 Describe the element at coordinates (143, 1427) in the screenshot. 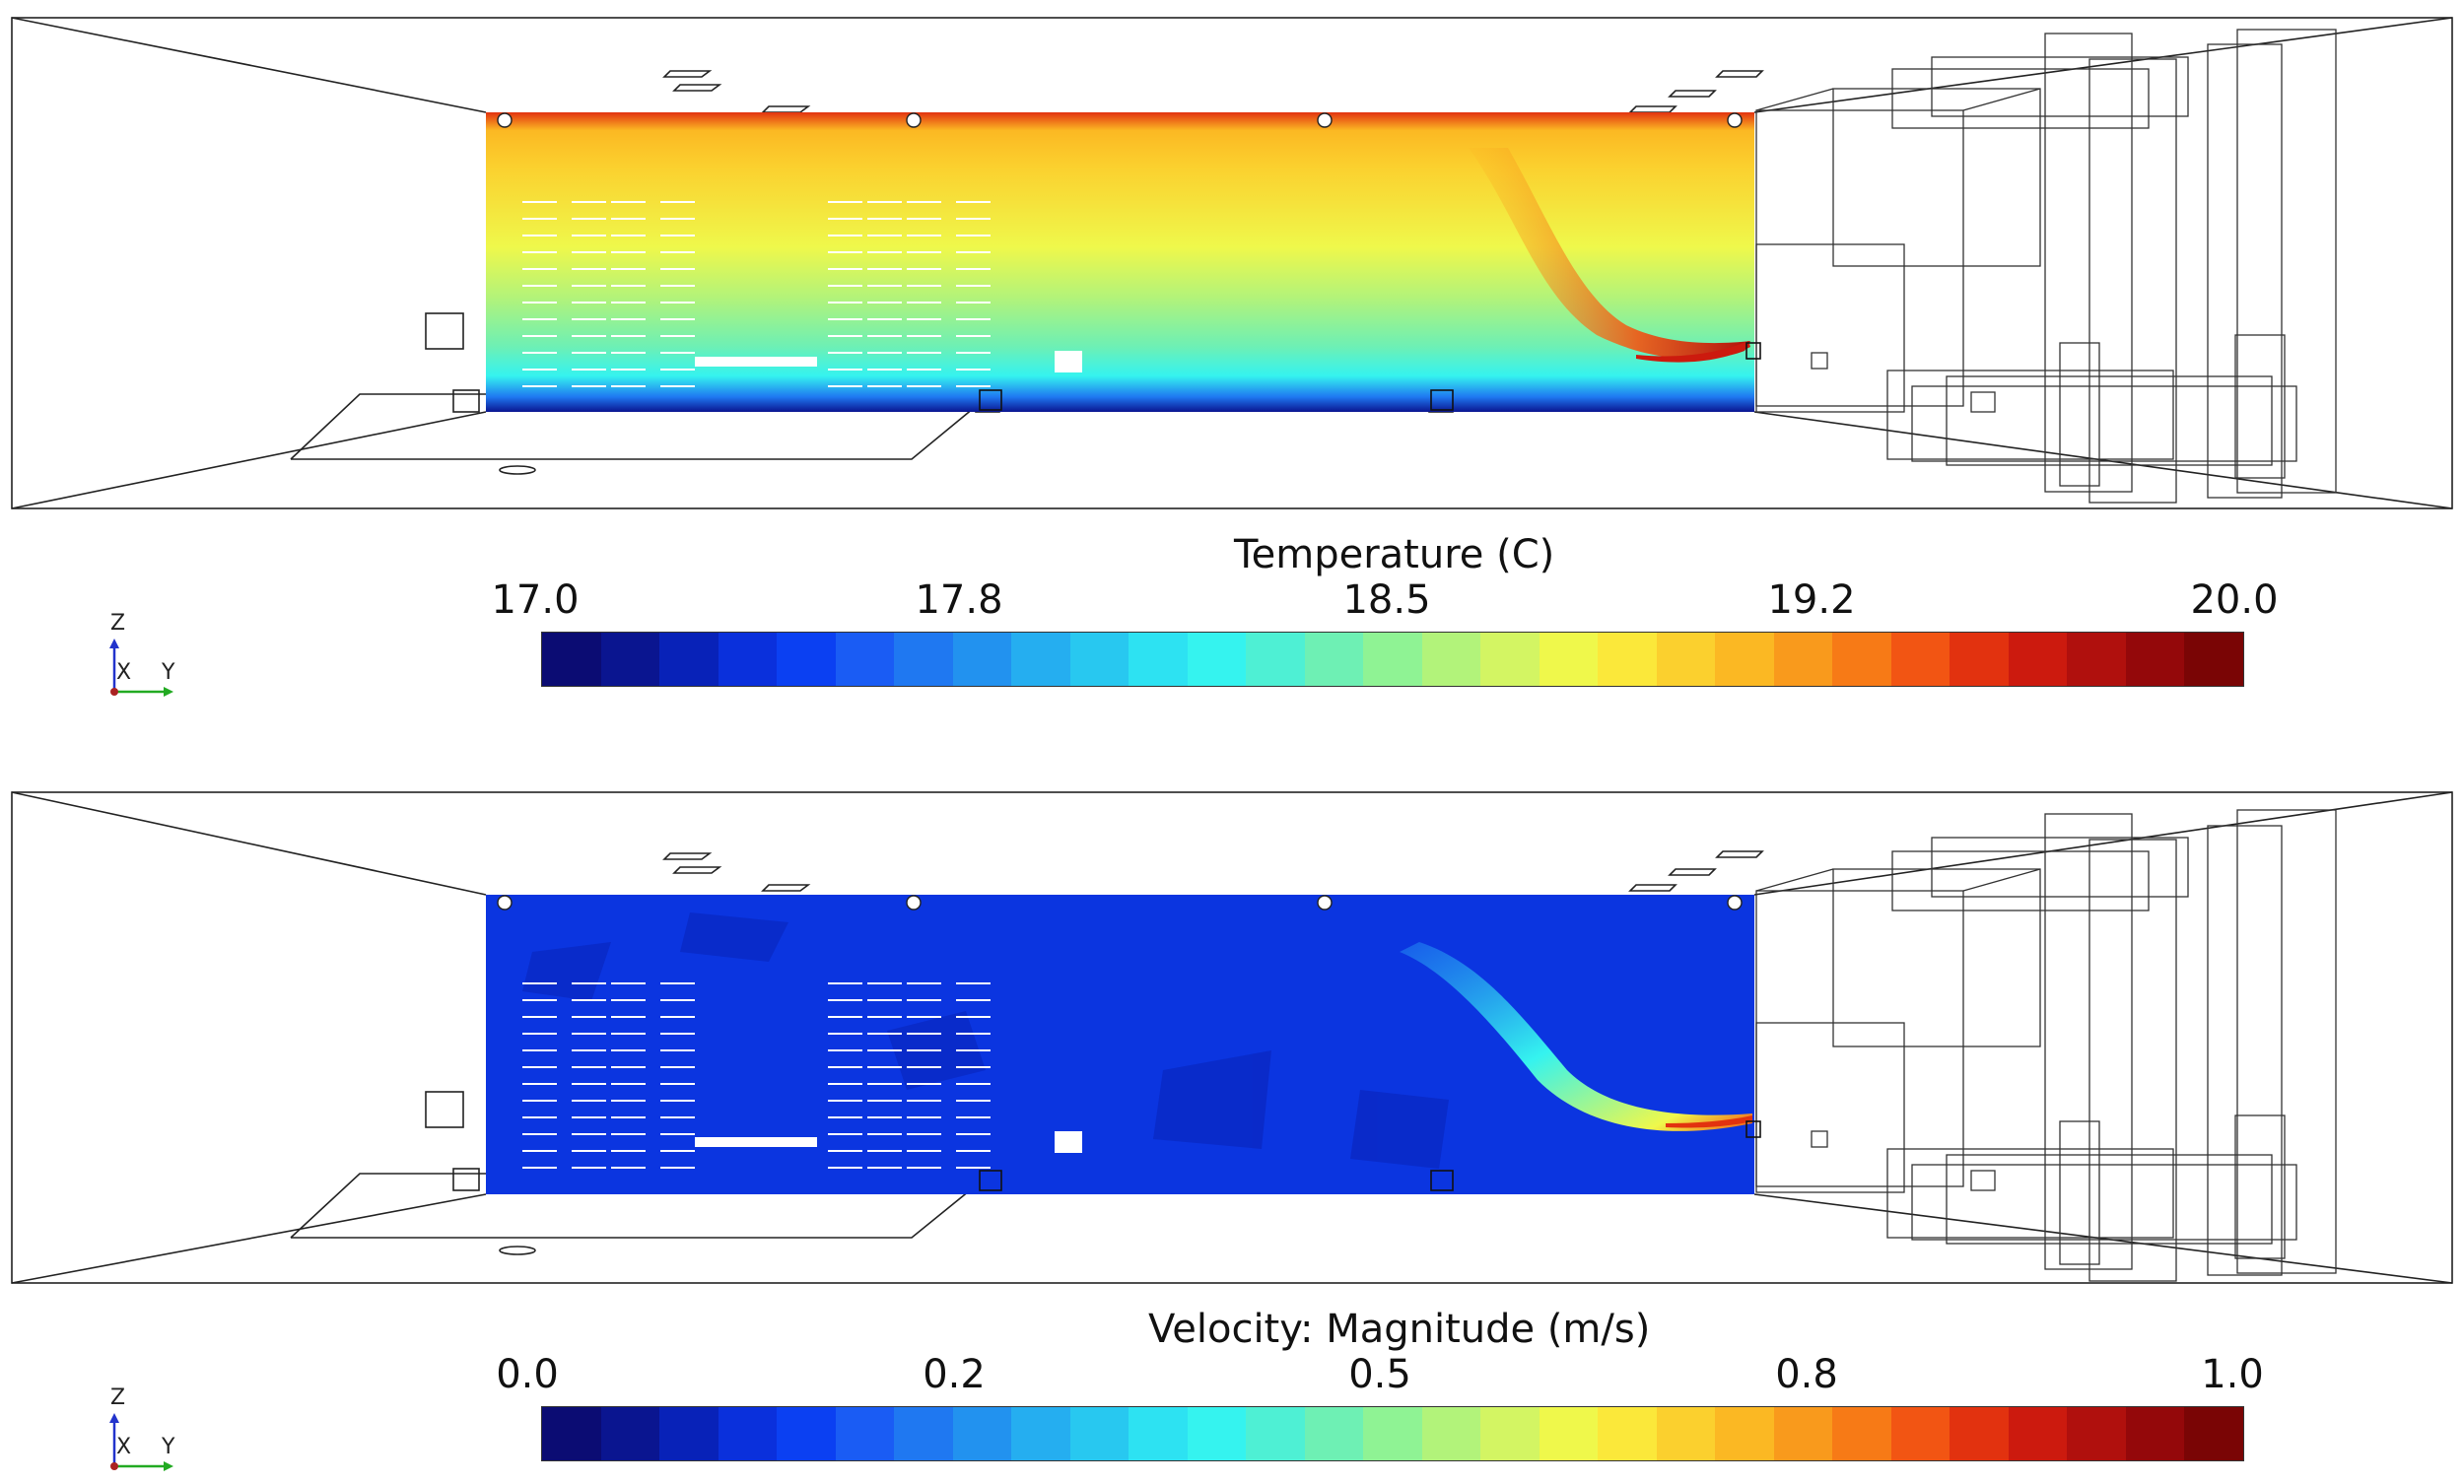

I see `axes-triad-2: Z X Y` at that location.